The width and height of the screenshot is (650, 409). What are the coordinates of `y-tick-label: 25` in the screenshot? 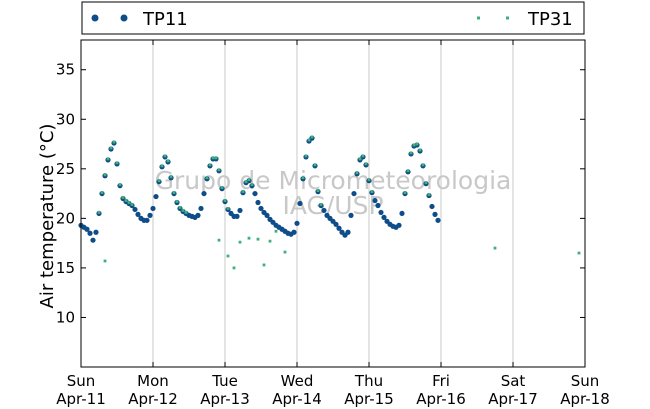 It's located at (65, 169).